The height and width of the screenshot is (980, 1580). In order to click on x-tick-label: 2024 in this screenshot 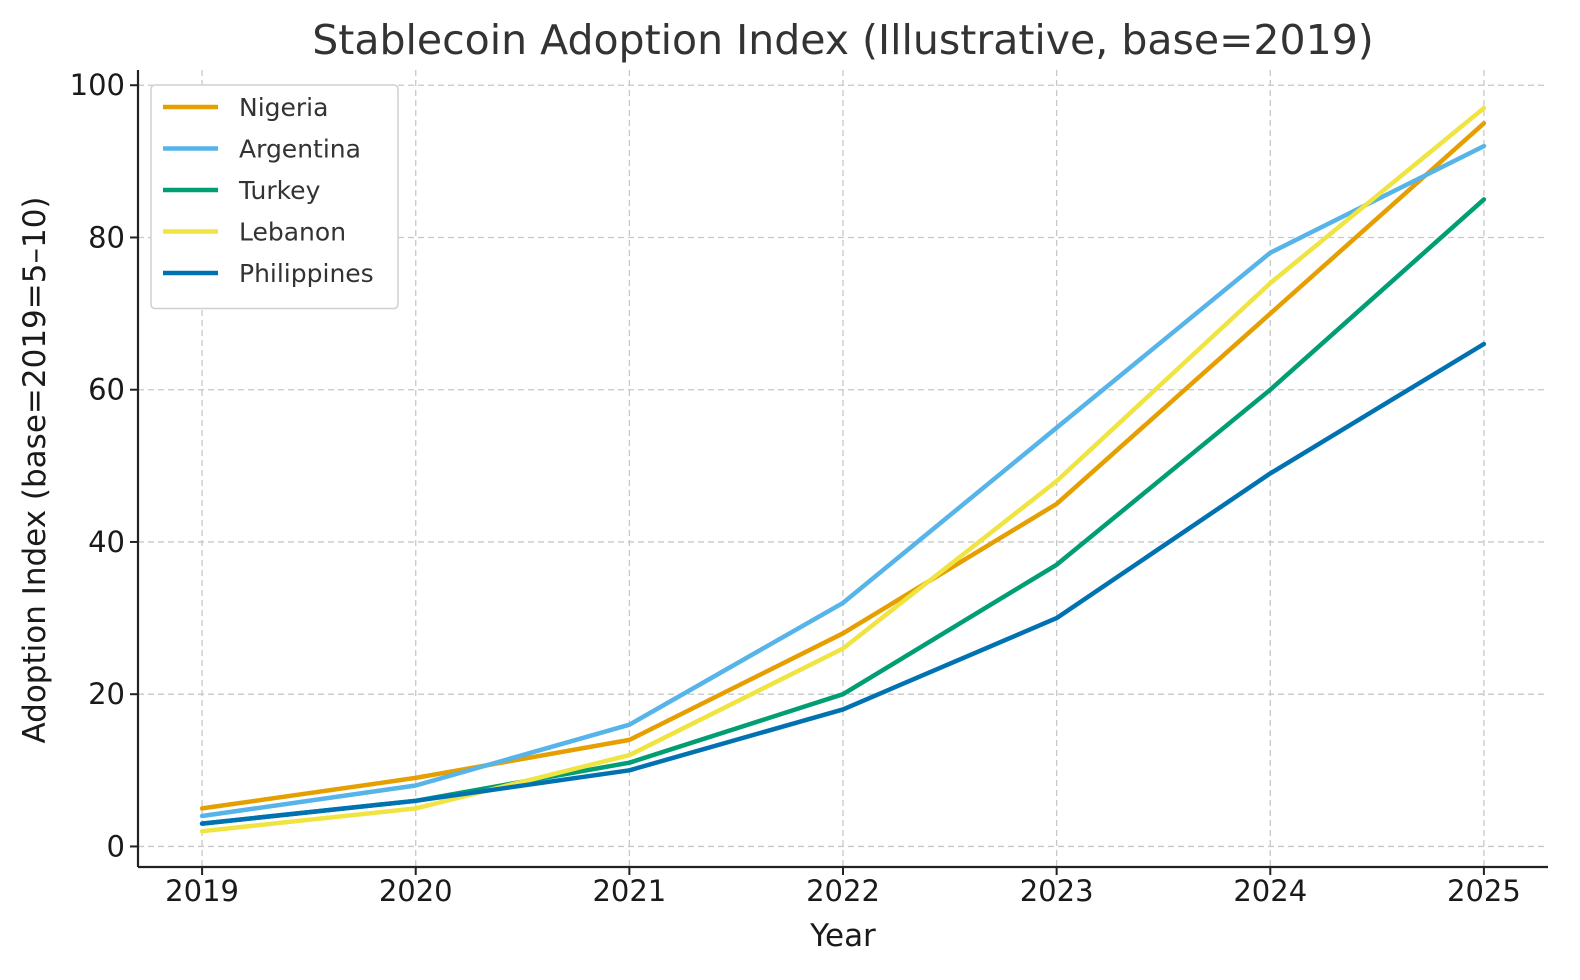, I will do `click(1270, 891)`.